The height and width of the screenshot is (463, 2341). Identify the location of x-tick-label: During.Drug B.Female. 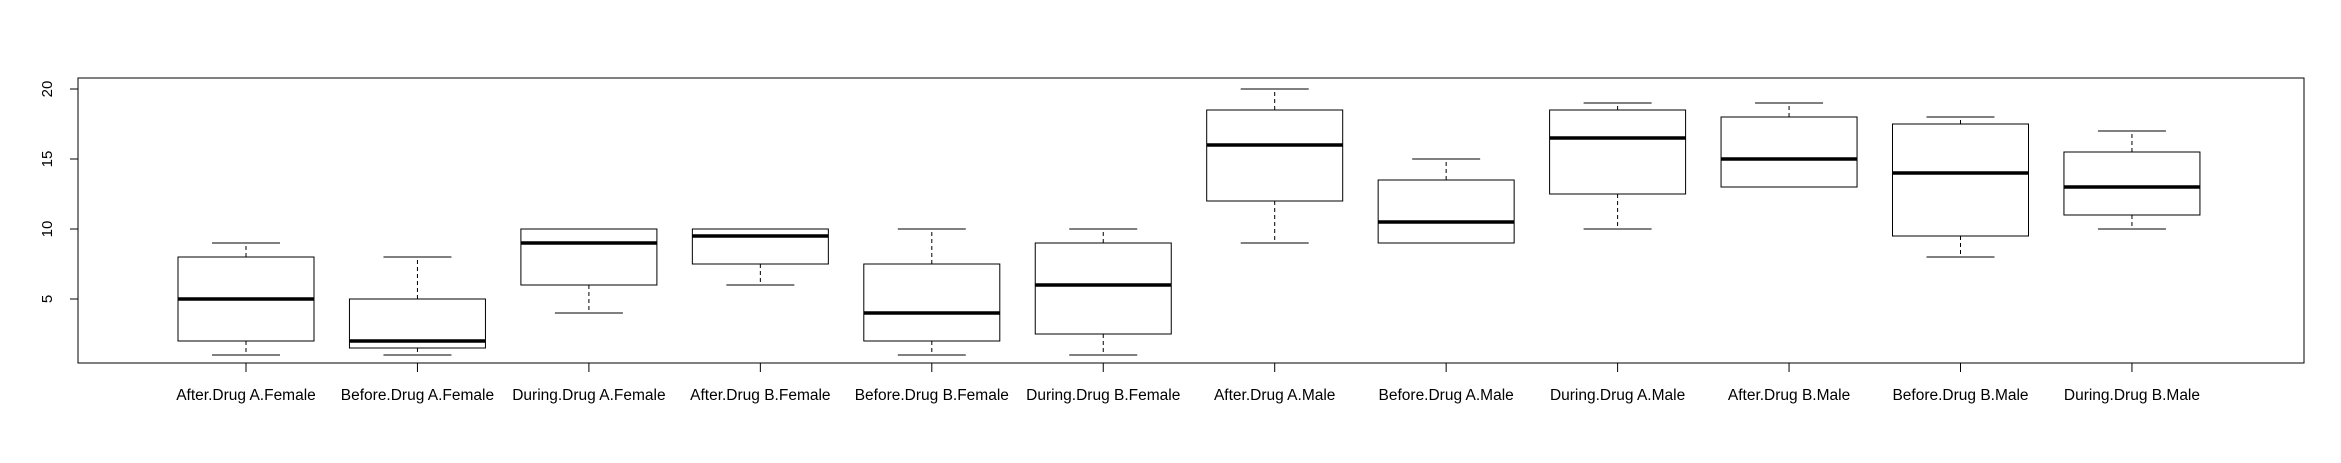
(1103, 395).